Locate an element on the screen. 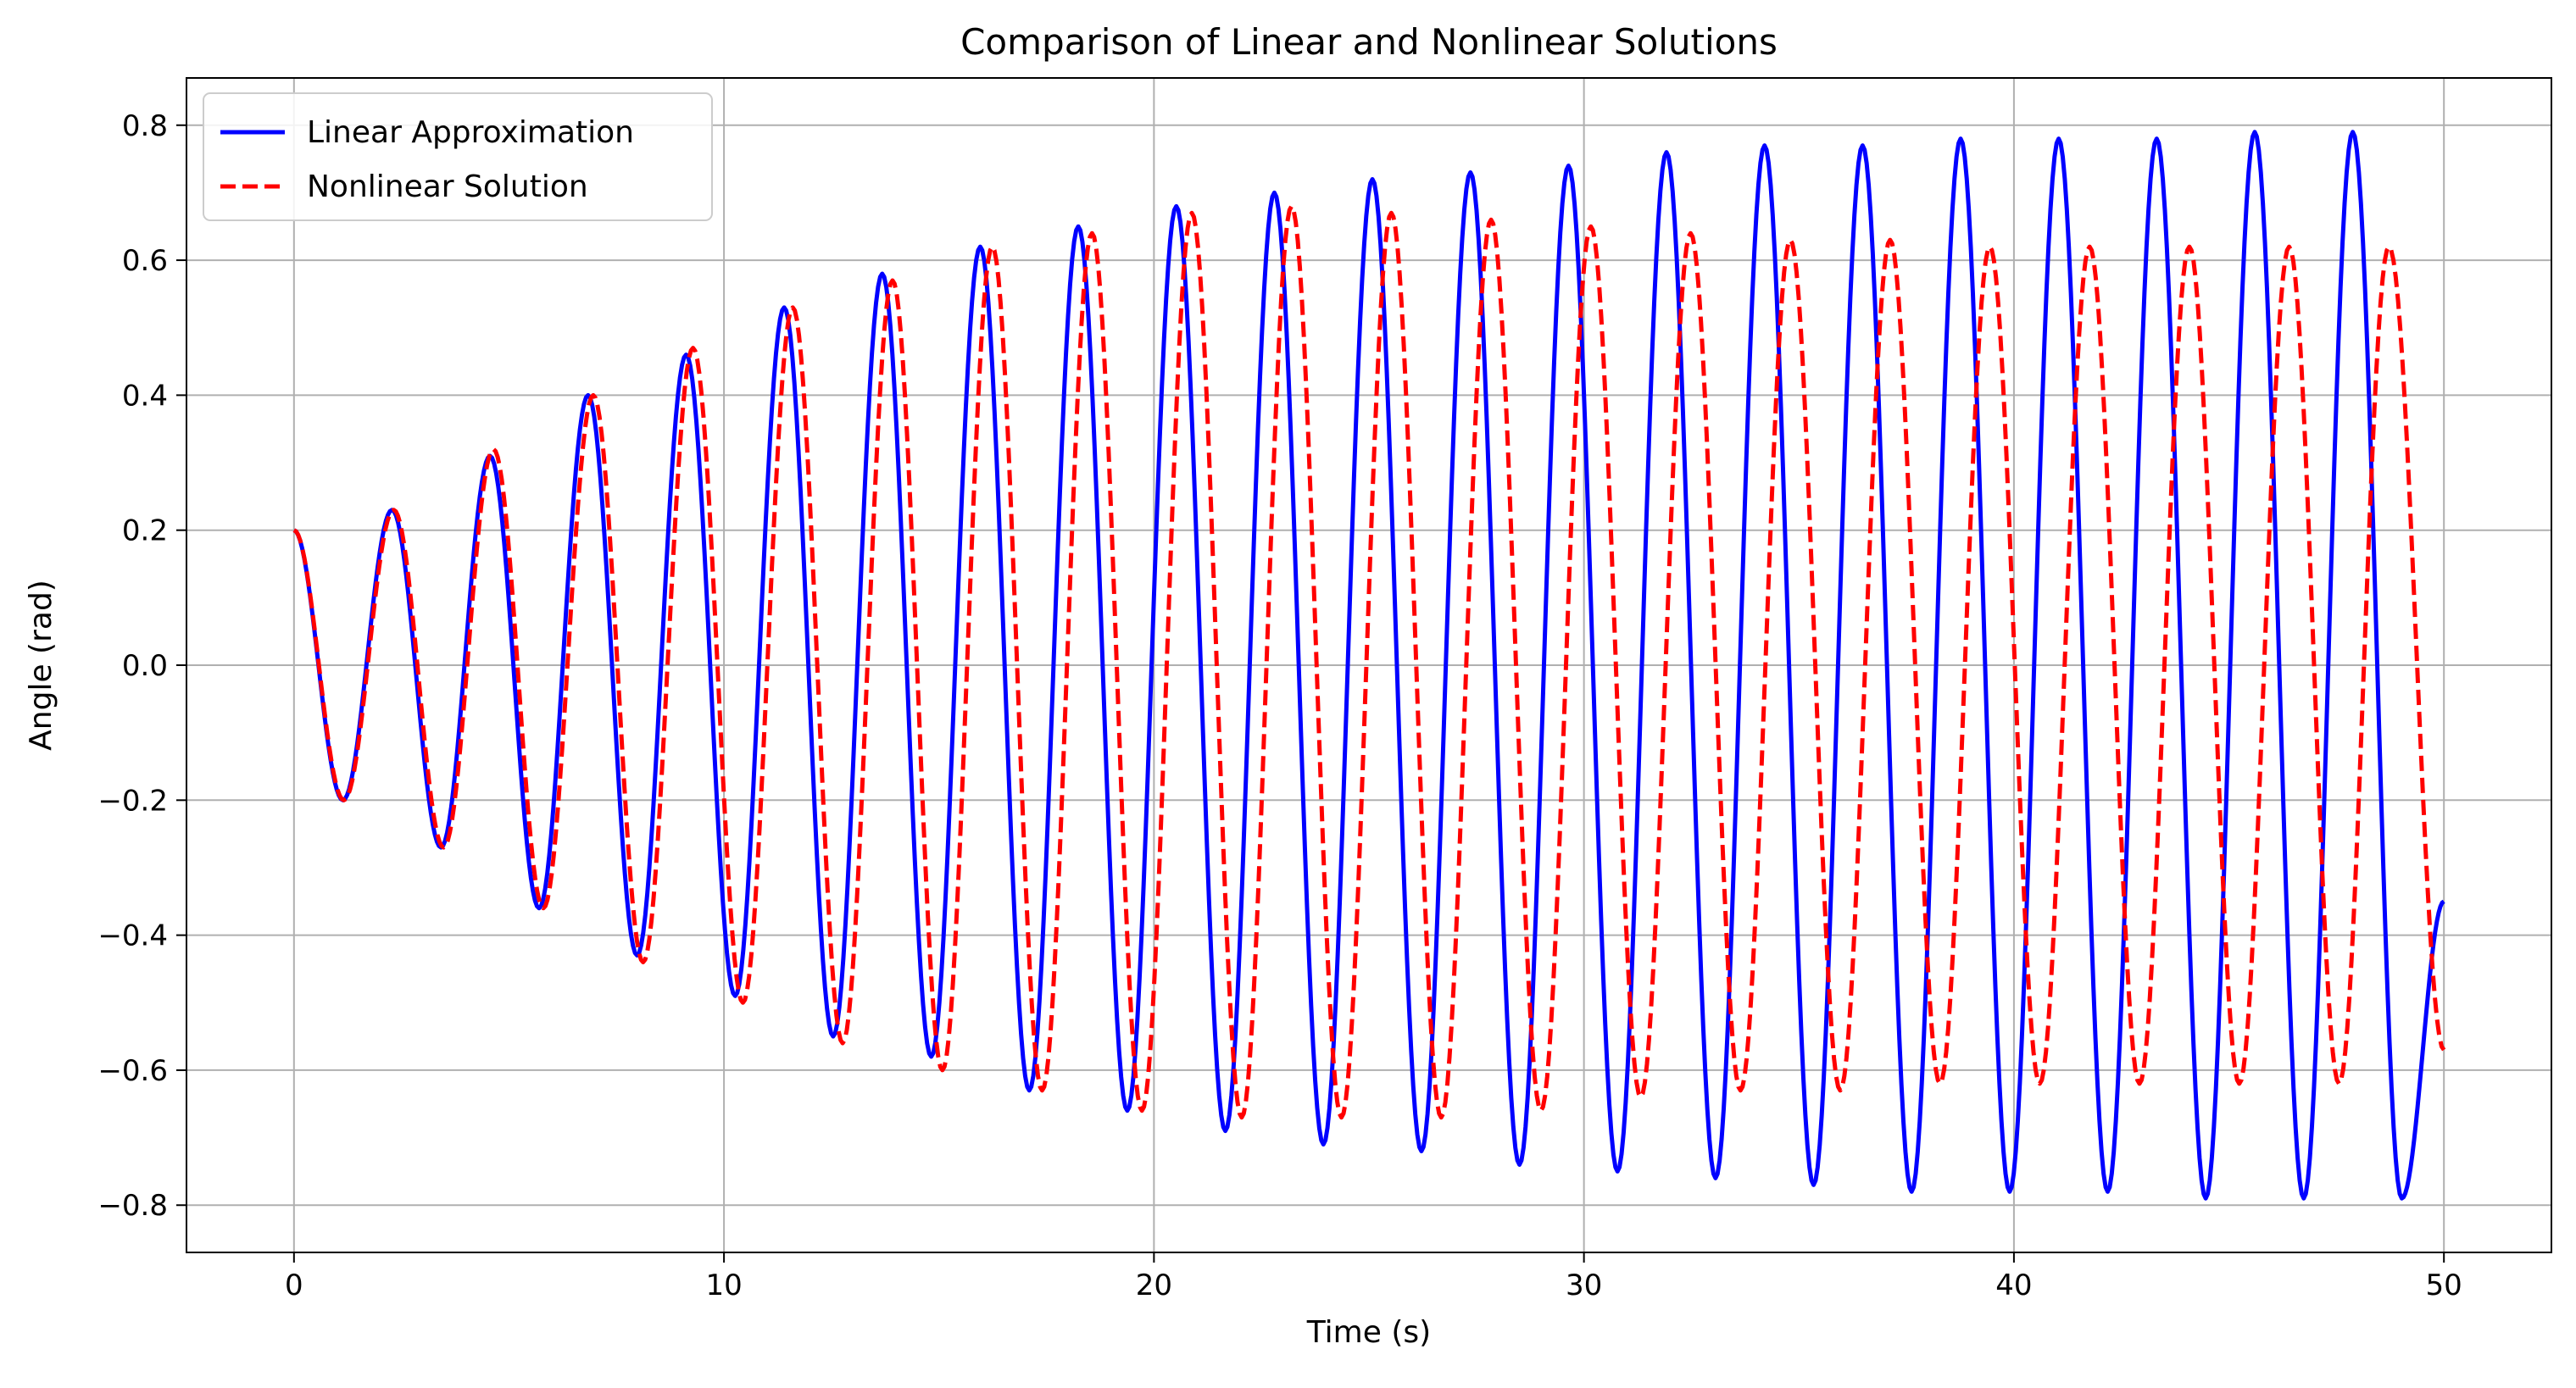 The width and height of the screenshot is (2576, 1388). x-tick-label: 10 is located at coordinates (723, 1285).